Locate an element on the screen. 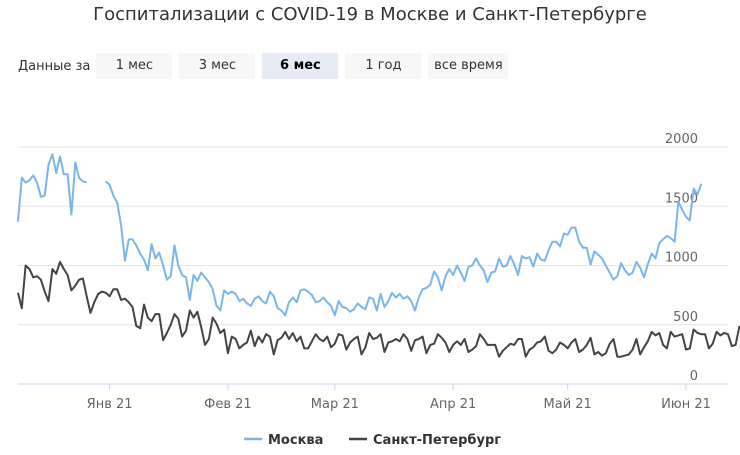 Image resolution: width=740 pixels, height=455 pixels. x-tick-label-1: Фев 21 is located at coordinates (228, 404).